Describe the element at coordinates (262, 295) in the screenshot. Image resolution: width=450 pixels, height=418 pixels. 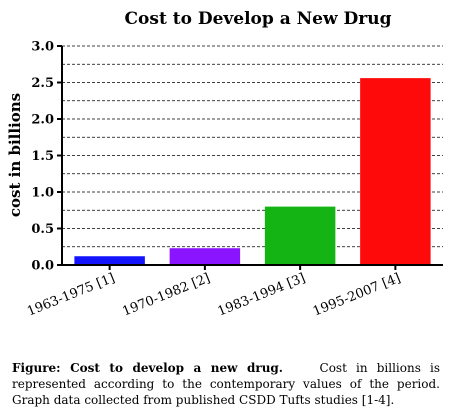
I see `x-tick-label: 1983-1994 [3]` at that location.